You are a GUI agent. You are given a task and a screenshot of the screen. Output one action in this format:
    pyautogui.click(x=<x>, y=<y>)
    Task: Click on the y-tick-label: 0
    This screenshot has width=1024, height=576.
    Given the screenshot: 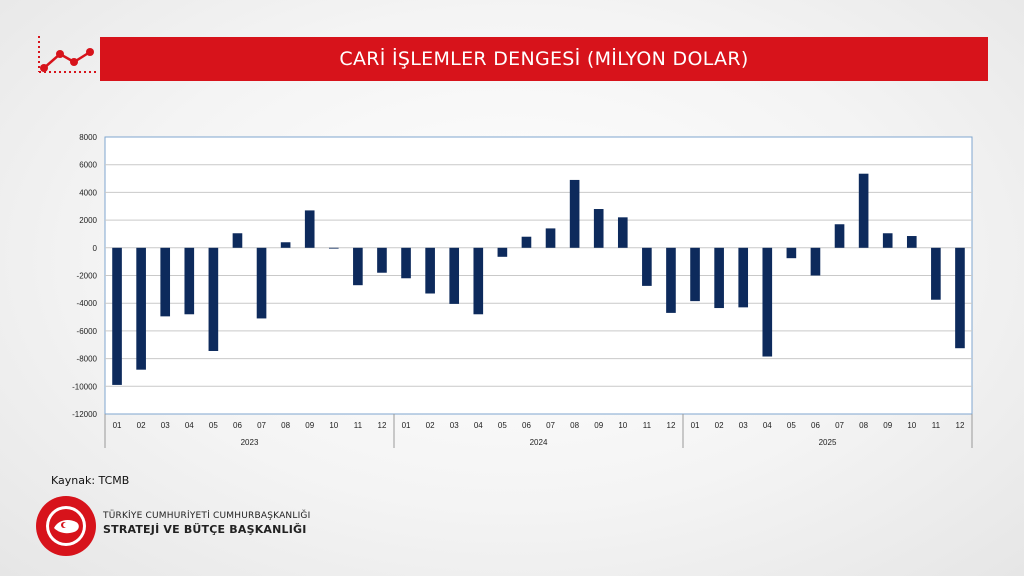 What is the action you would take?
    pyautogui.click(x=95, y=248)
    